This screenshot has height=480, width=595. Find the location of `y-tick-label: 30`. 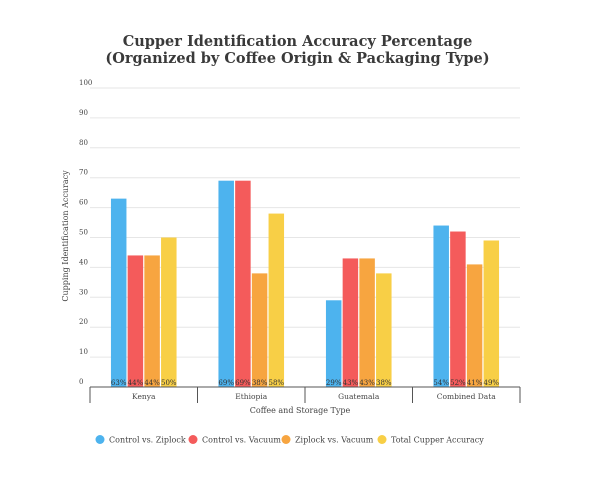

y-tick-label: 30 is located at coordinates (83, 292).